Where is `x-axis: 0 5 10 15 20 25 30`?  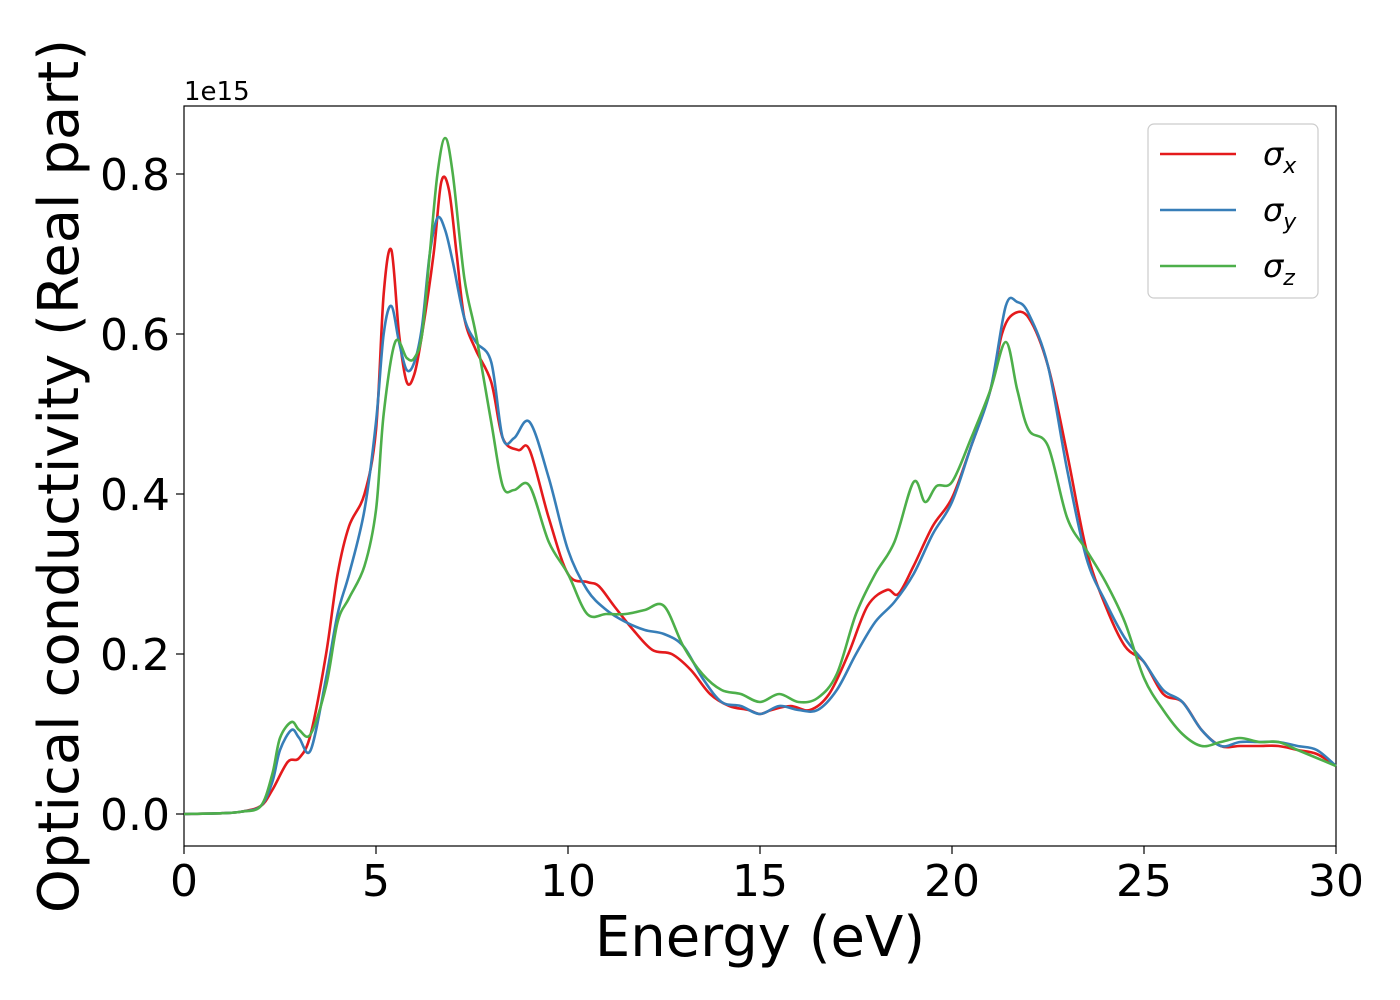 x-axis: 0 5 10 15 20 25 30 is located at coordinates (767, 876).